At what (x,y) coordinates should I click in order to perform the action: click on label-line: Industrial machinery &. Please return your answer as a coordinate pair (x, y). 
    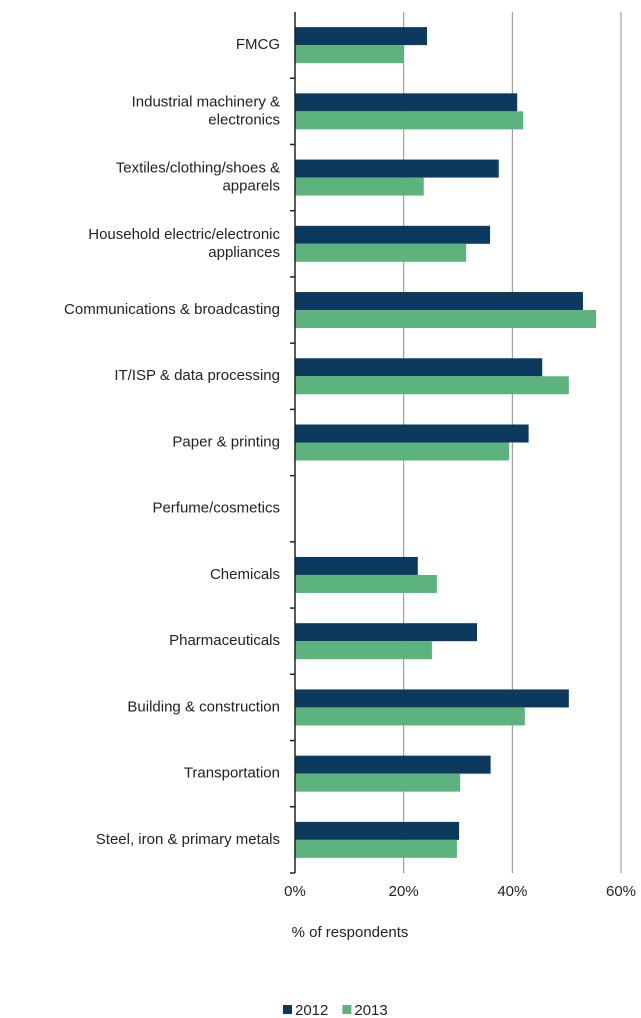
    Looking at the image, I should click on (206, 101).